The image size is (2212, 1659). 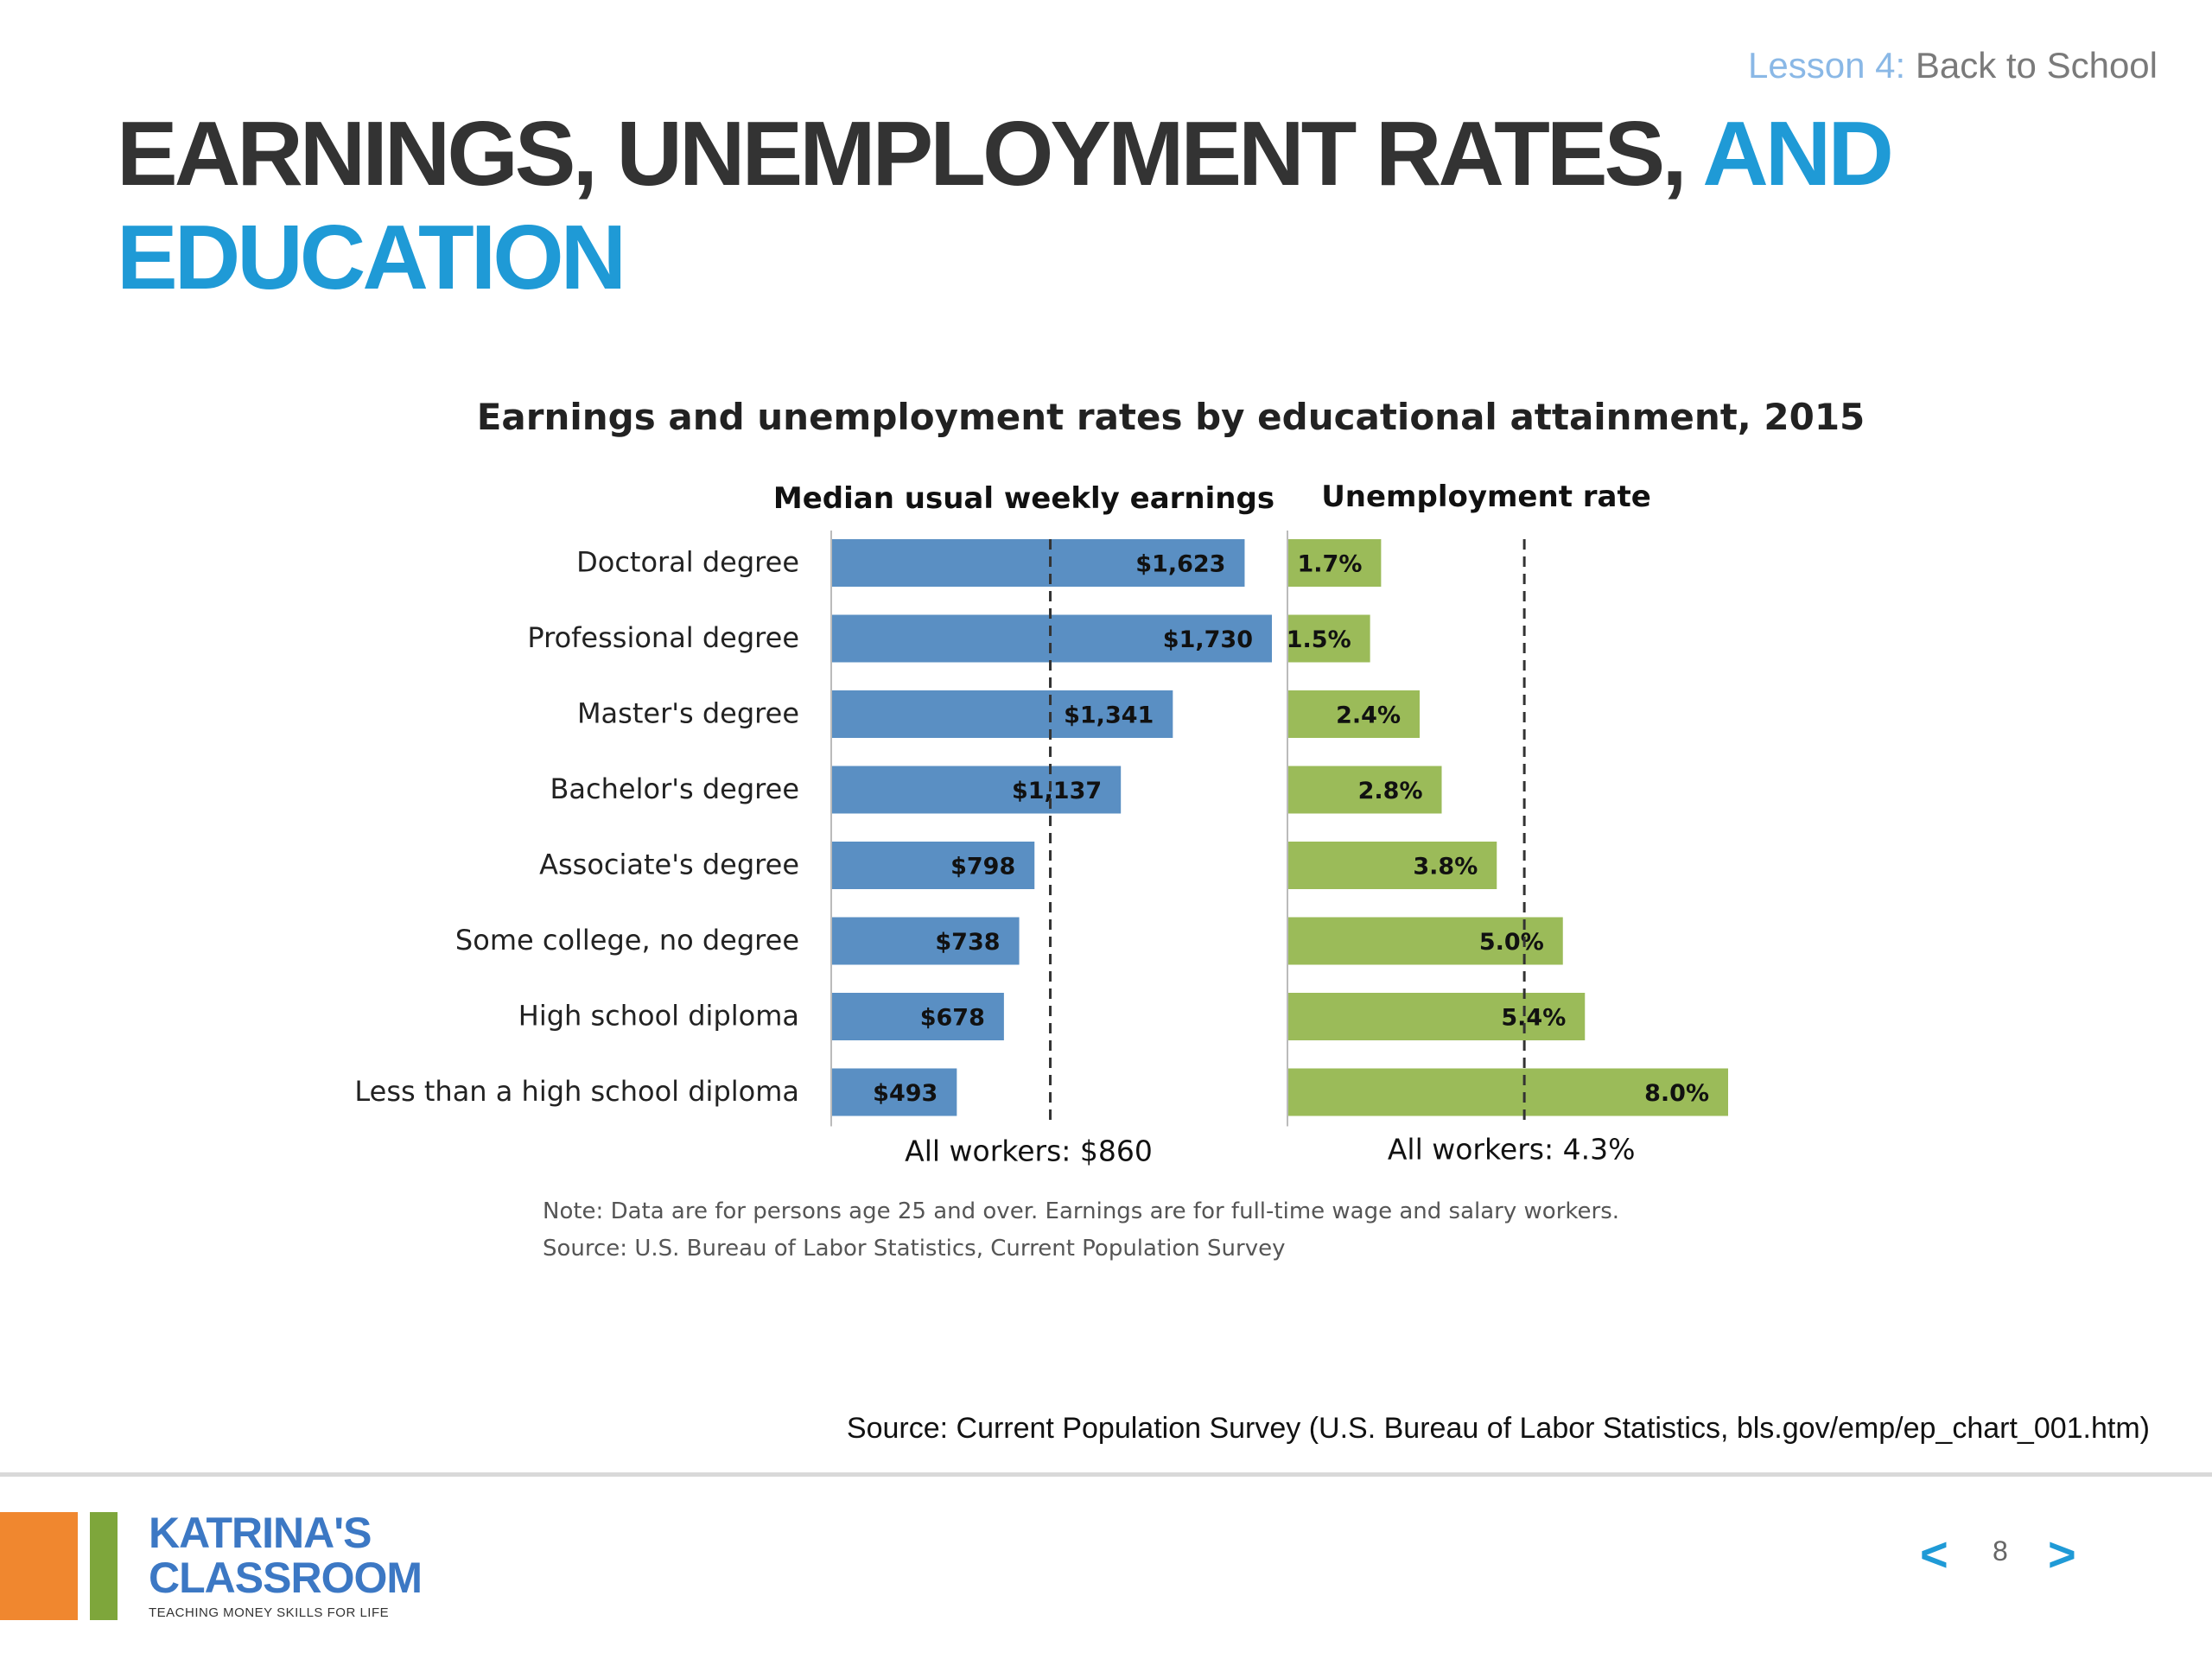 I want to click on earnings-reference-label: All workers: $860, so click(x=1029, y=1151).